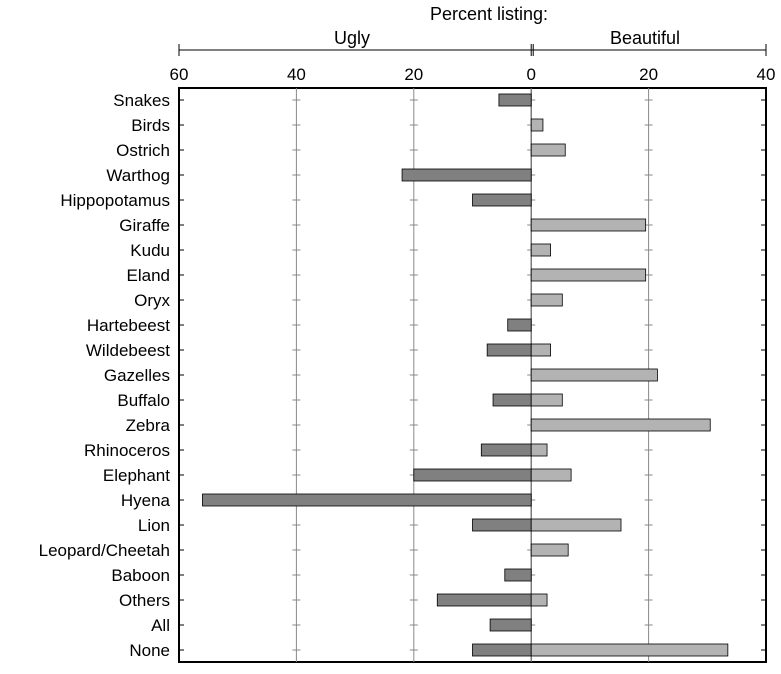 The height and width of the screenshot is (674, 781). What do you see at coordinates (502, 200) in the screenshot?
I see `bar-ugly-hippopotamus` at bounding box center [502, 200].